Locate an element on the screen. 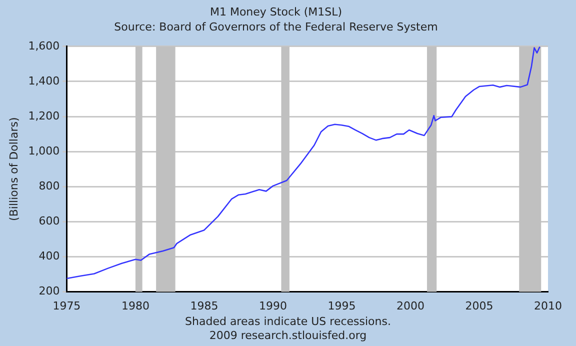 The image size is (576, 346). text: 2009 research.stlouisfed.org is located at coordinates (288, 336).